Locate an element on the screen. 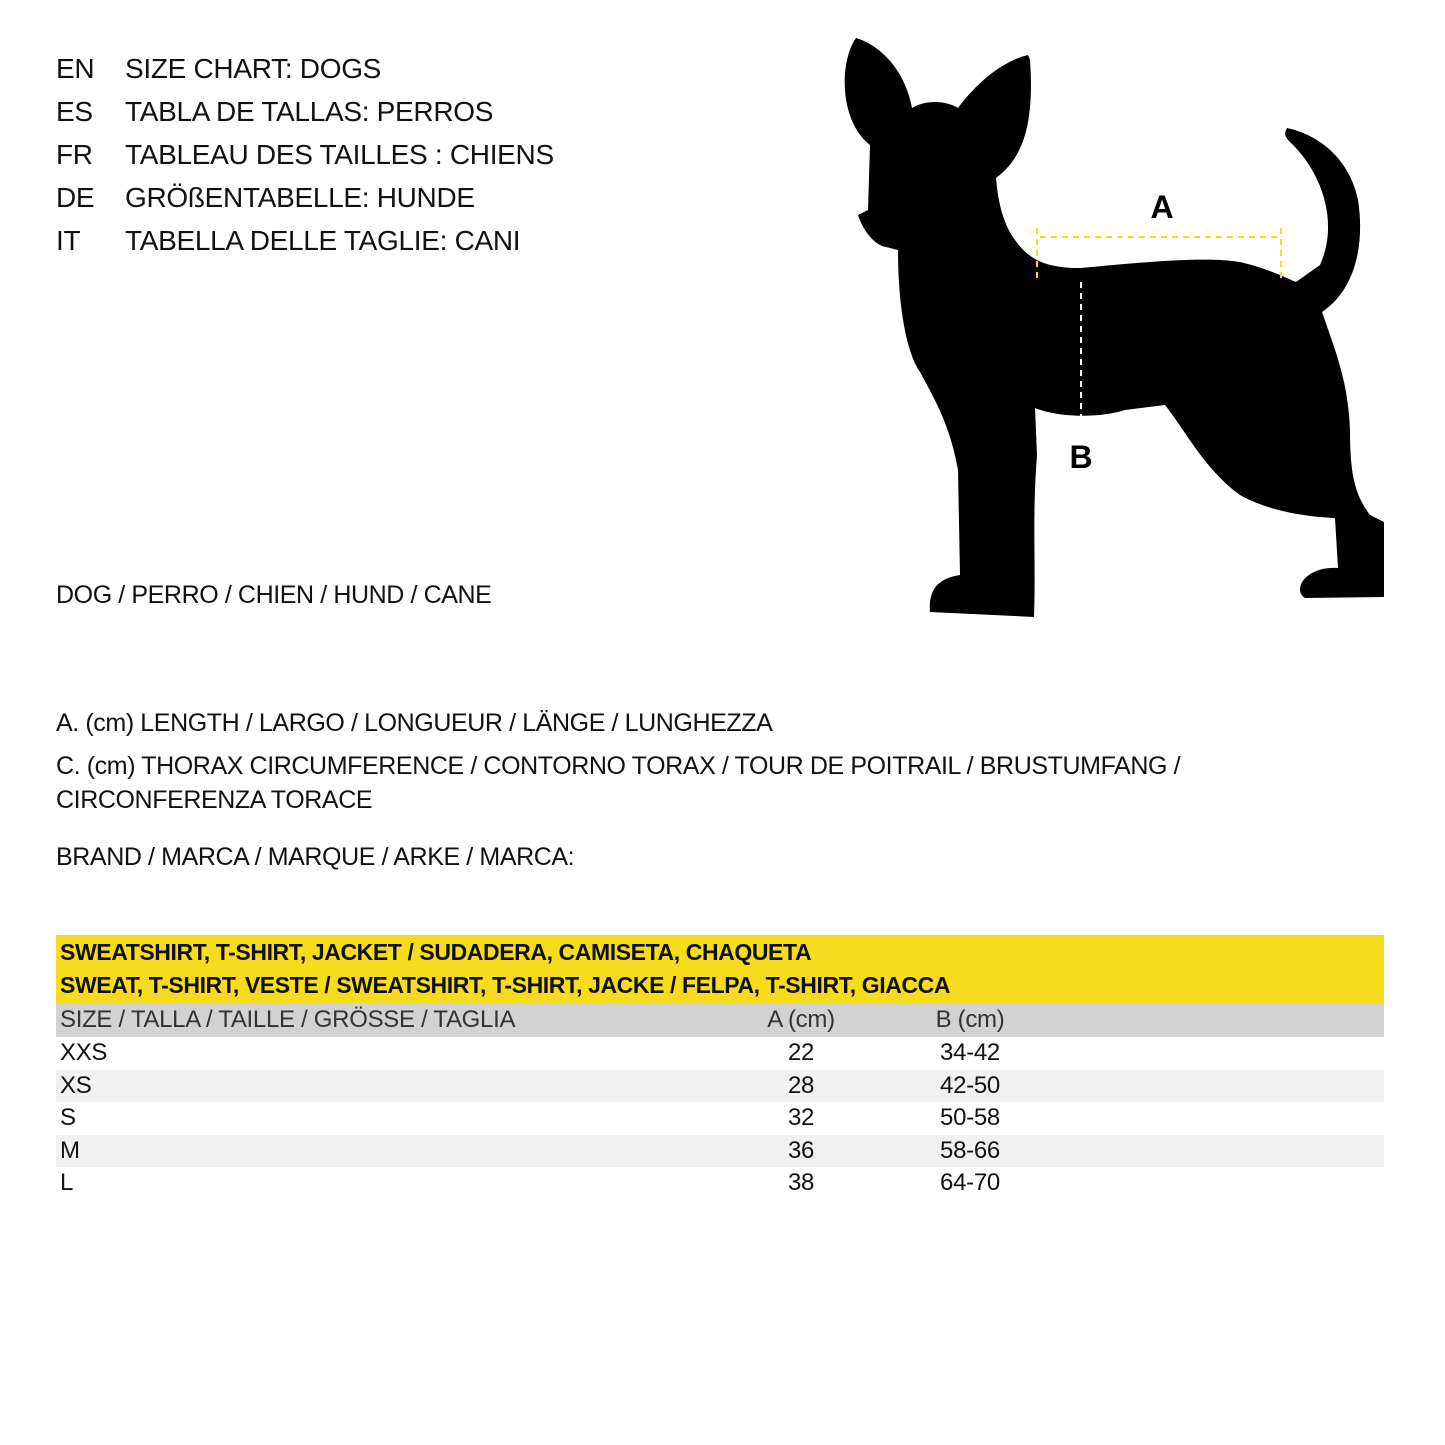 This screenshot has height=1445, width=1445. dog-silhouette is located at coordinates (1114, 327).